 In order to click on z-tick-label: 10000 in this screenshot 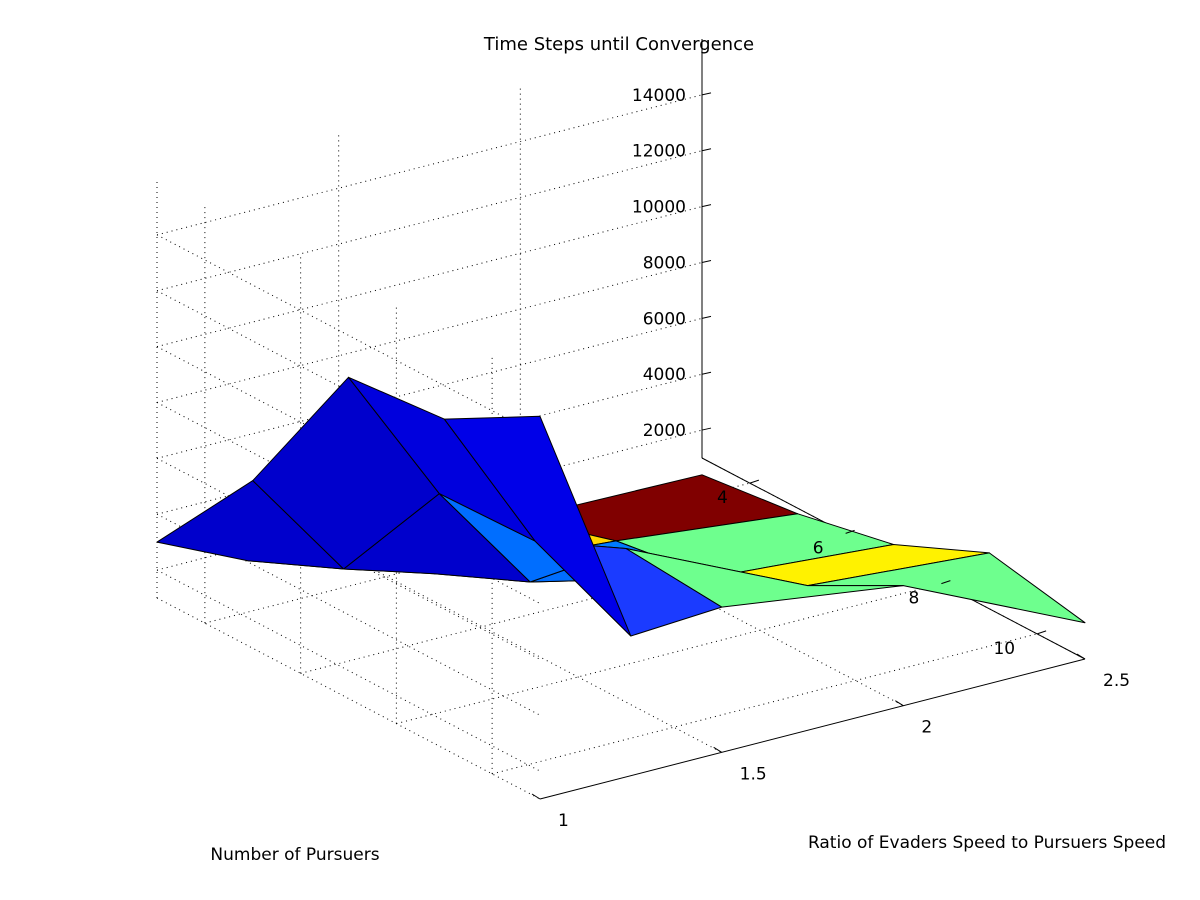, I will do `click(659, 208)`.